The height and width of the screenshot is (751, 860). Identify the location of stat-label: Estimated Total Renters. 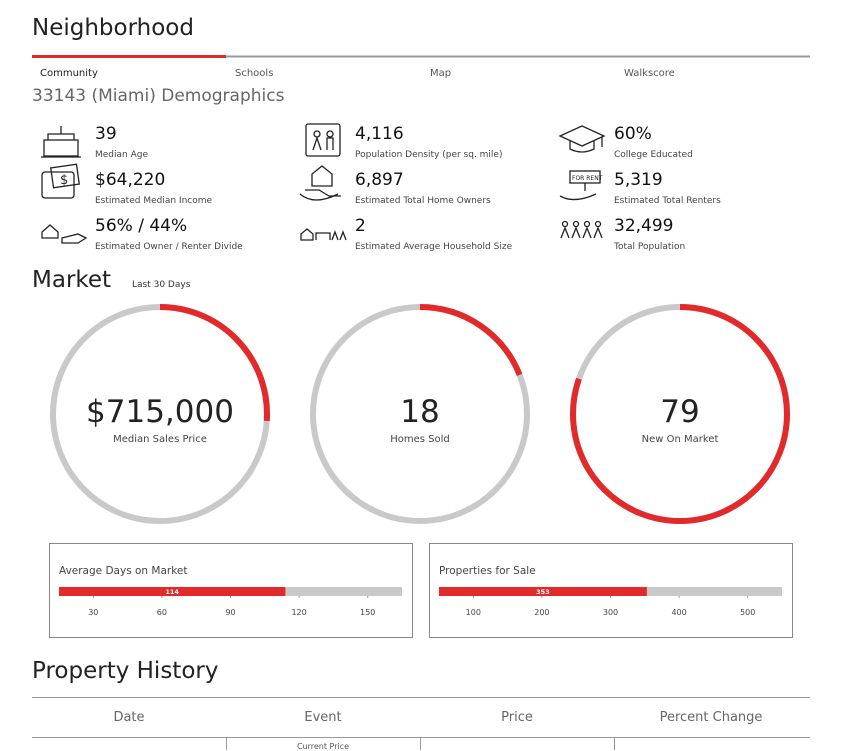
(667, 201).